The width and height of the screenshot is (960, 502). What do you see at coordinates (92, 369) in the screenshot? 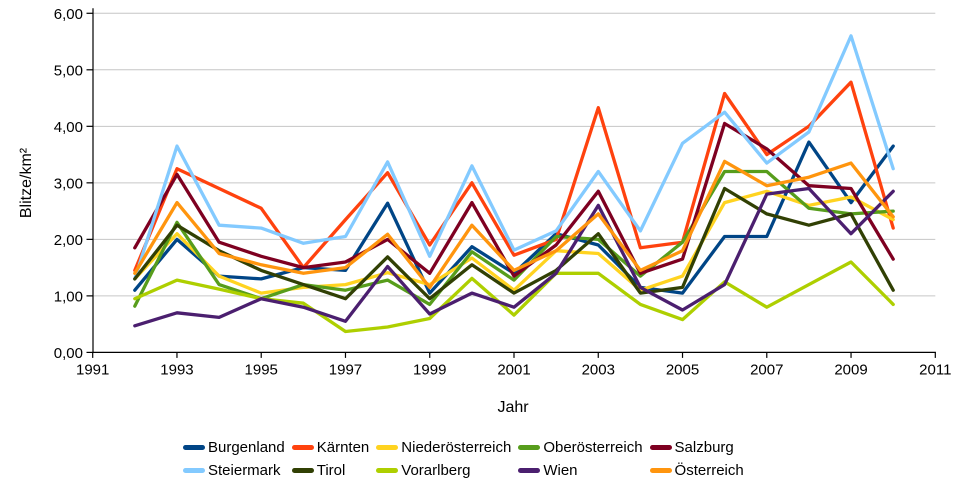
I see `x-tick-label: 1991` at bounding box center [92, 369].